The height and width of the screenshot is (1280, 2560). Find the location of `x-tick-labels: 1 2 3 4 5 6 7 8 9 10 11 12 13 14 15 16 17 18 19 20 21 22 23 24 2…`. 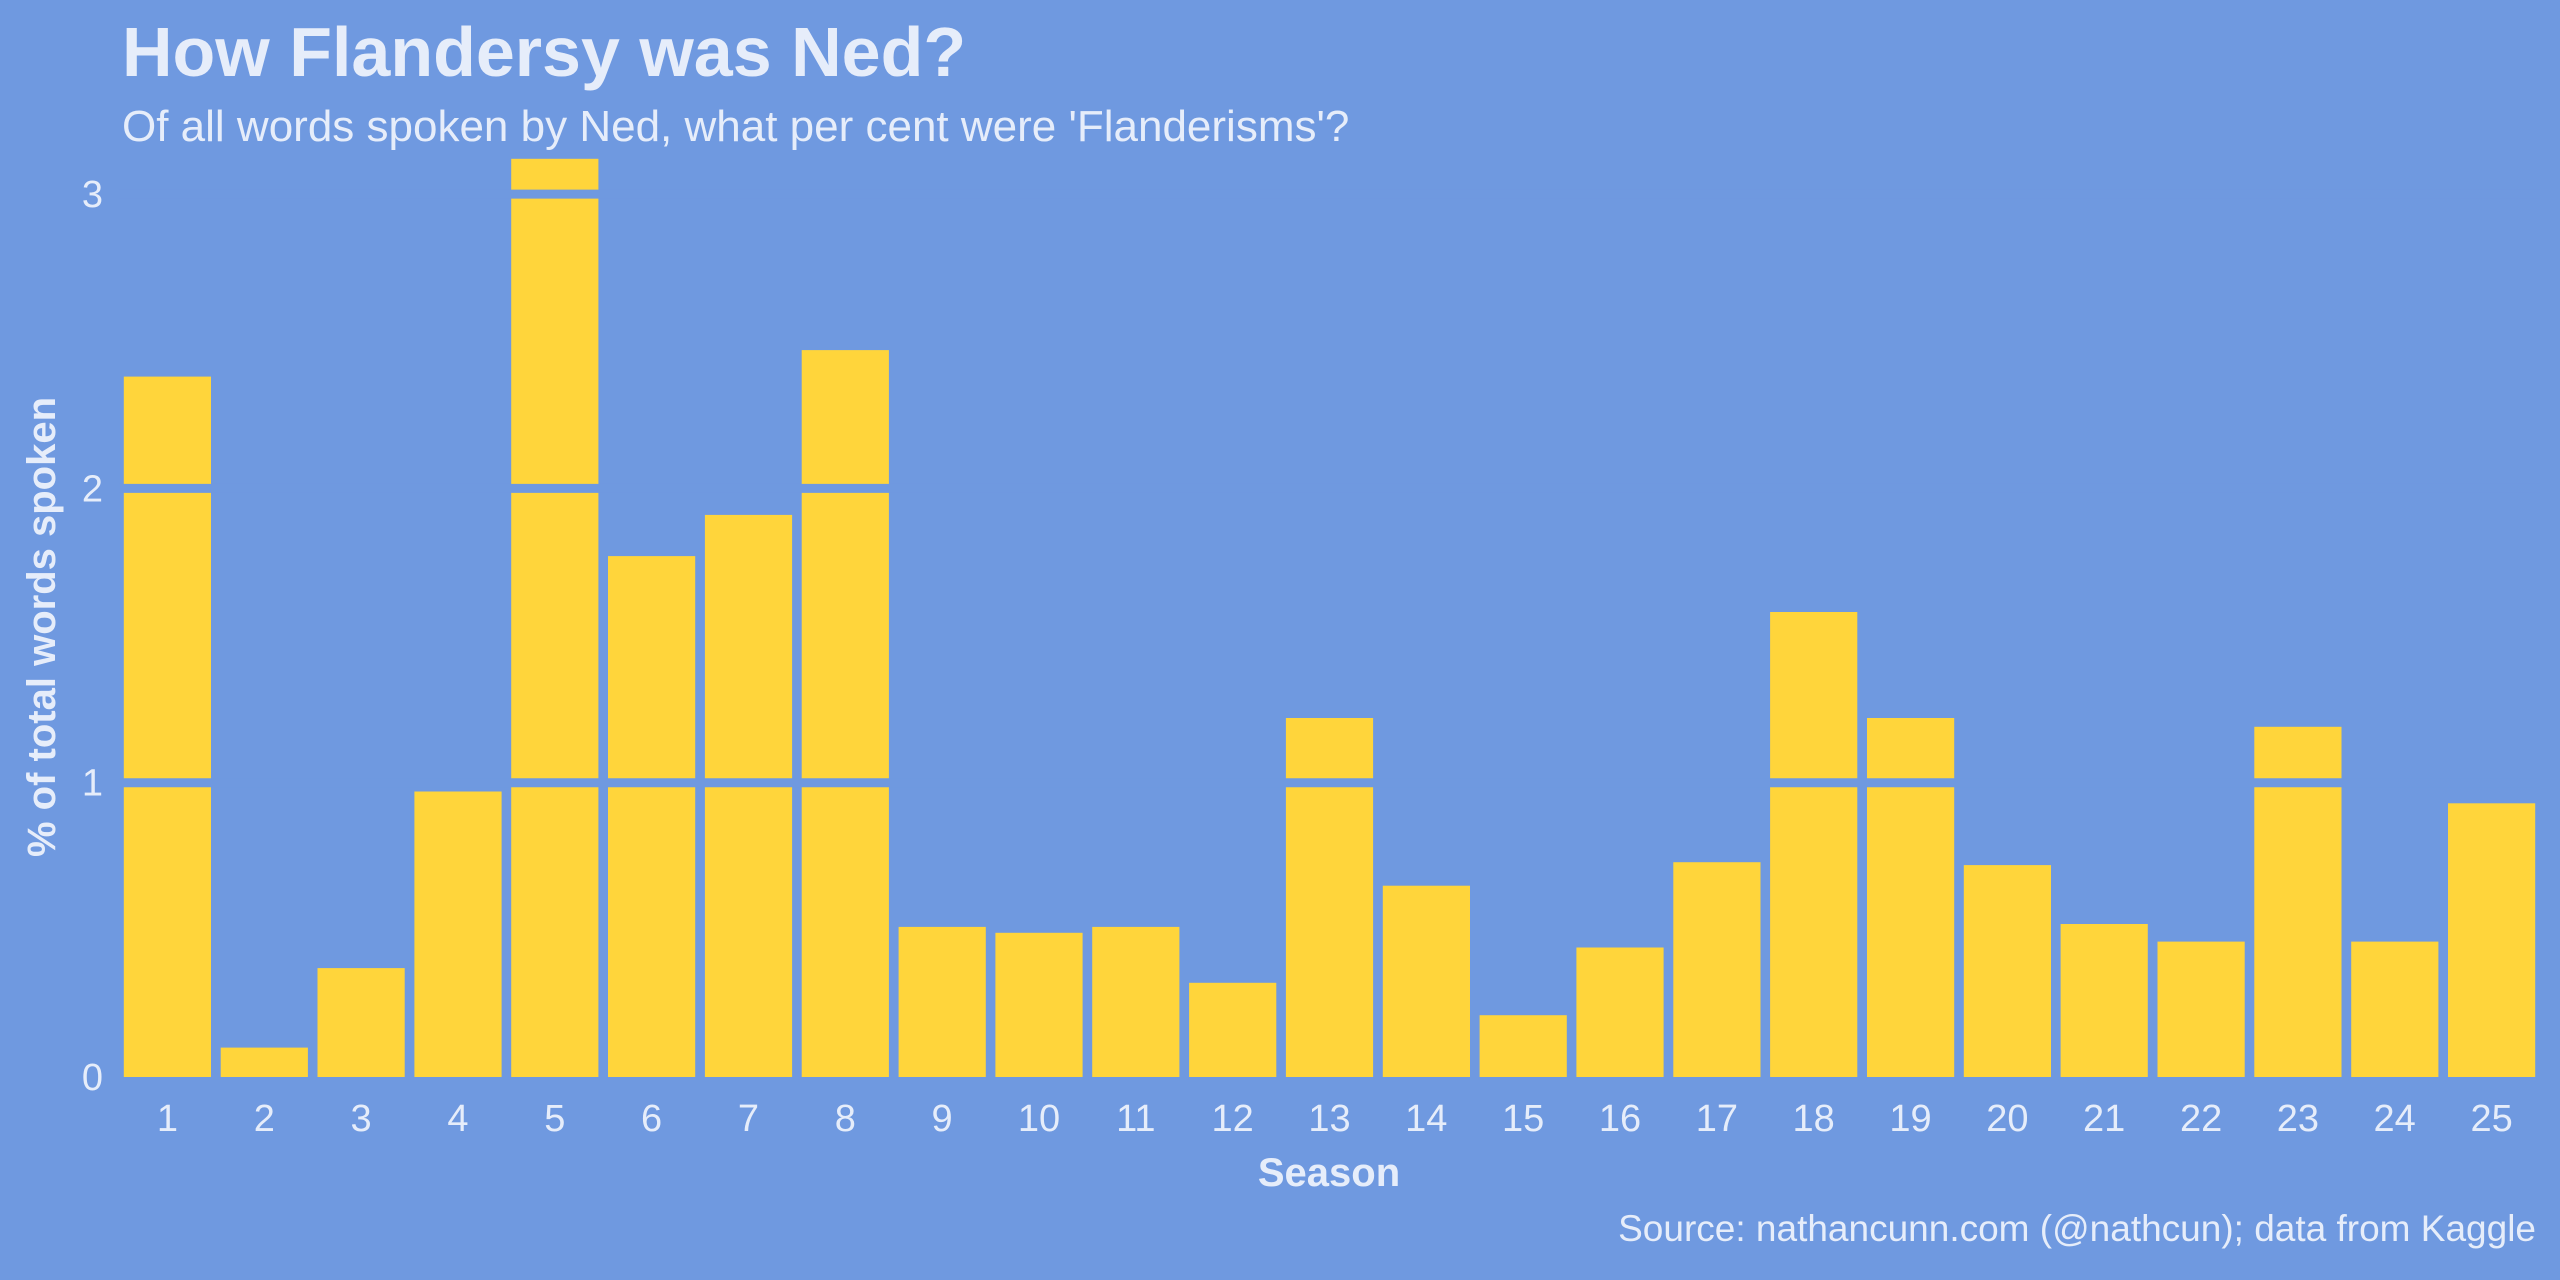

x-tick-labels: 1 2 3 4 5 6 7 8 9 10 11 12 13 14 15 16 17 18 19 20 21 22 23 24 2… is located at coordinates (1335, 1119).